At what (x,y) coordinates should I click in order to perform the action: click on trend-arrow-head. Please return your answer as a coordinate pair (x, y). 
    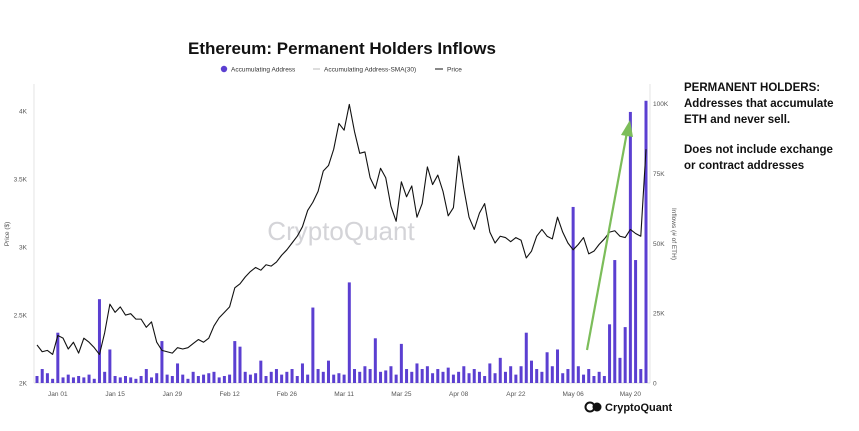
    Looking at the image, I should click on (627, 128).